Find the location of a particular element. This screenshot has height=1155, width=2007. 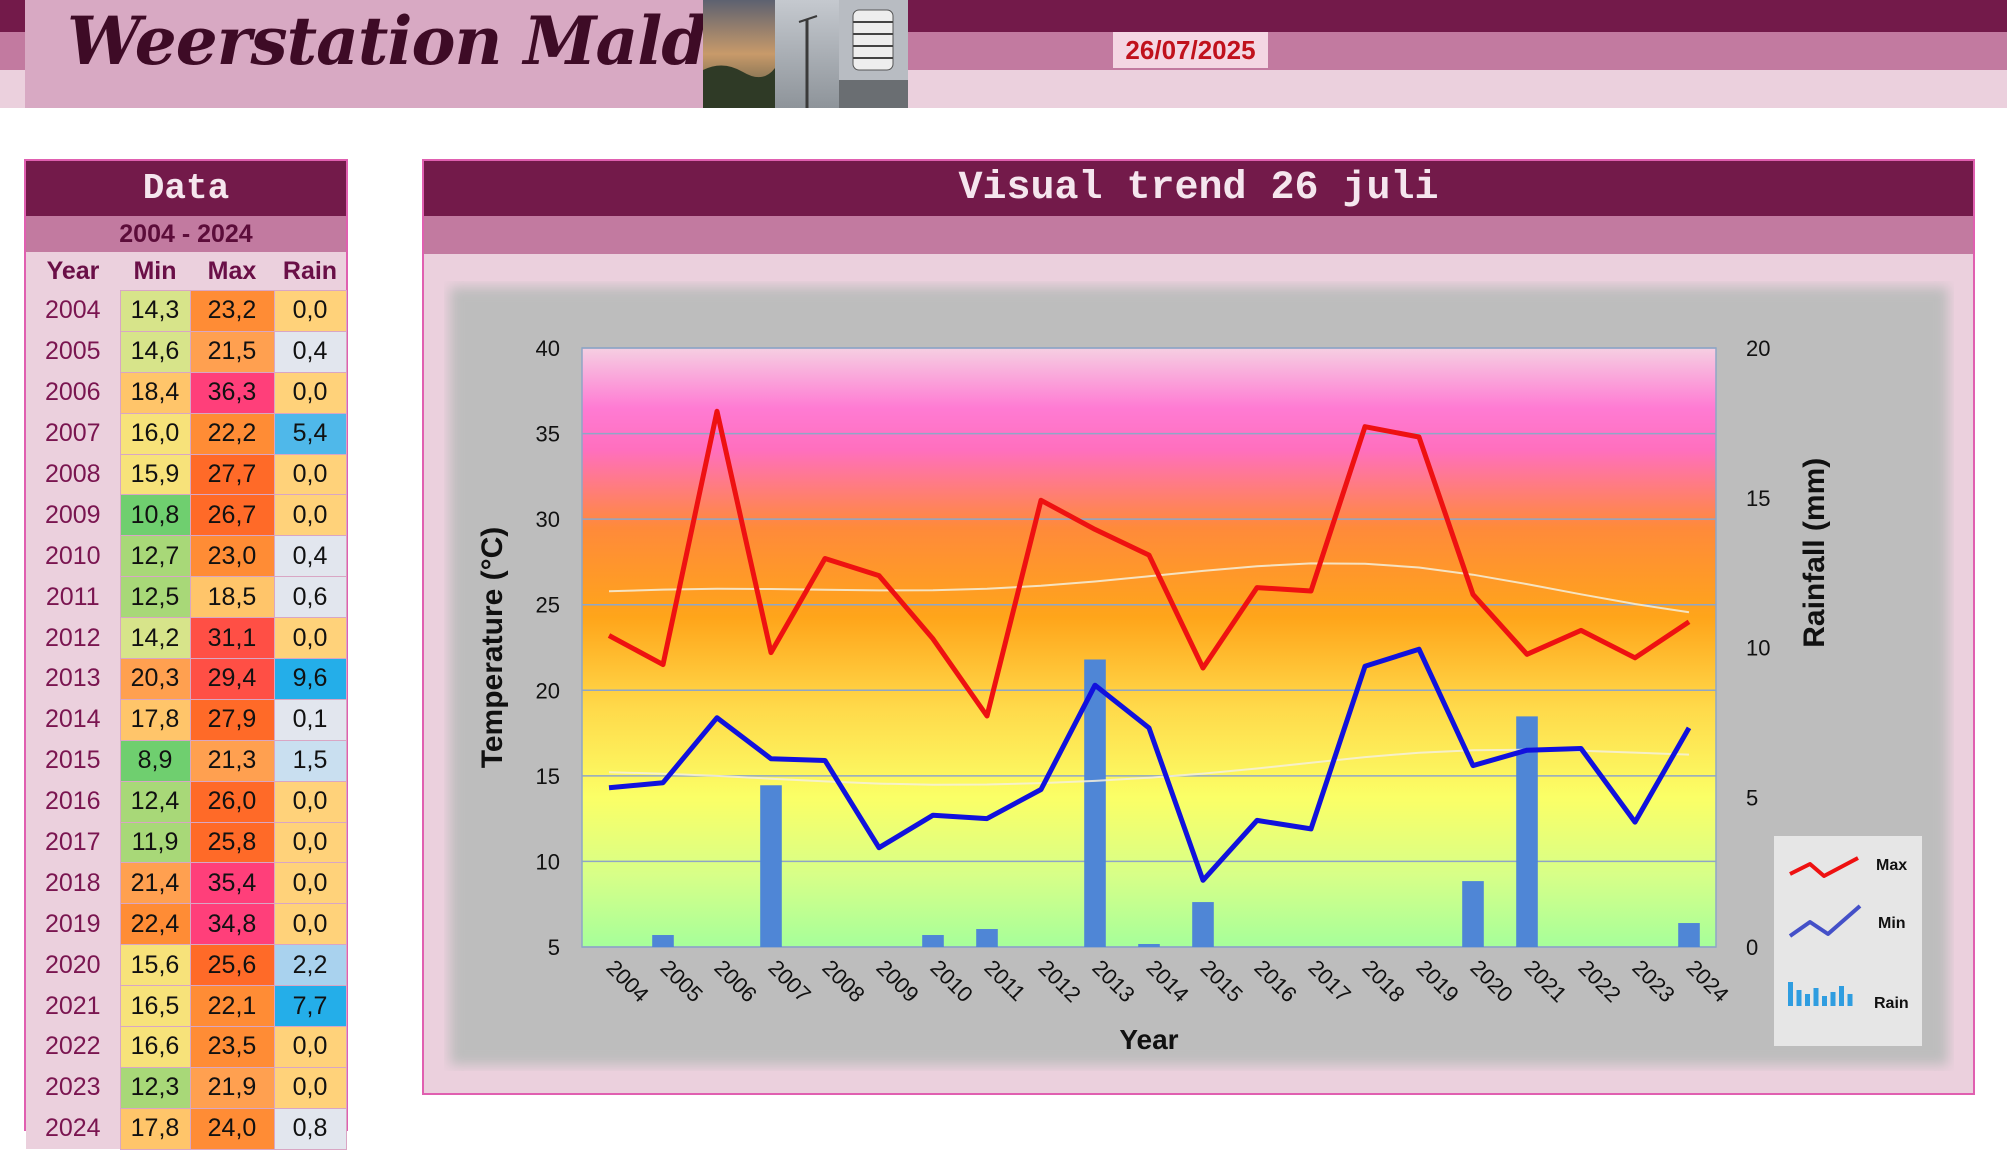

table-row: 2004 14,3 23,2 0,0 is located at coordinates (186, 311).